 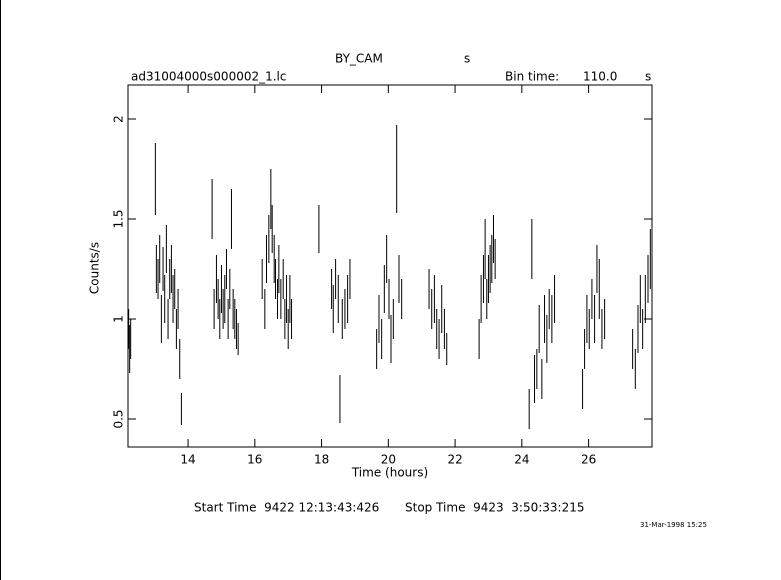 I want to click on bin-unit: s, so click(x=648, y=77).